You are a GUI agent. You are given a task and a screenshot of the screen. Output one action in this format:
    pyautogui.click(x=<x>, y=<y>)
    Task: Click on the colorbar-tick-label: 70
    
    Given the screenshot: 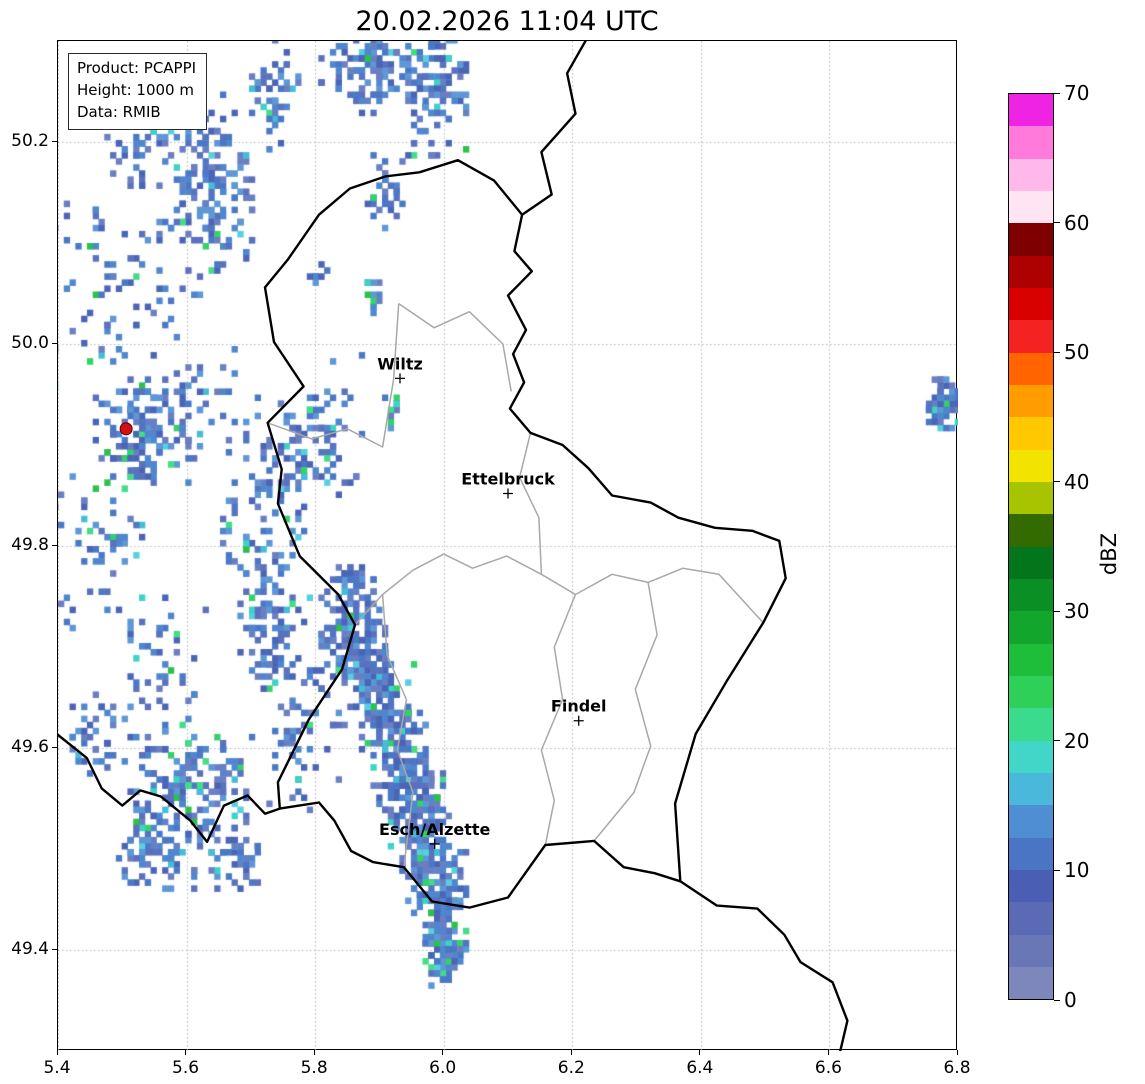 What is the action you would take?
    pyautogui.click(x=1077, y=93)
    